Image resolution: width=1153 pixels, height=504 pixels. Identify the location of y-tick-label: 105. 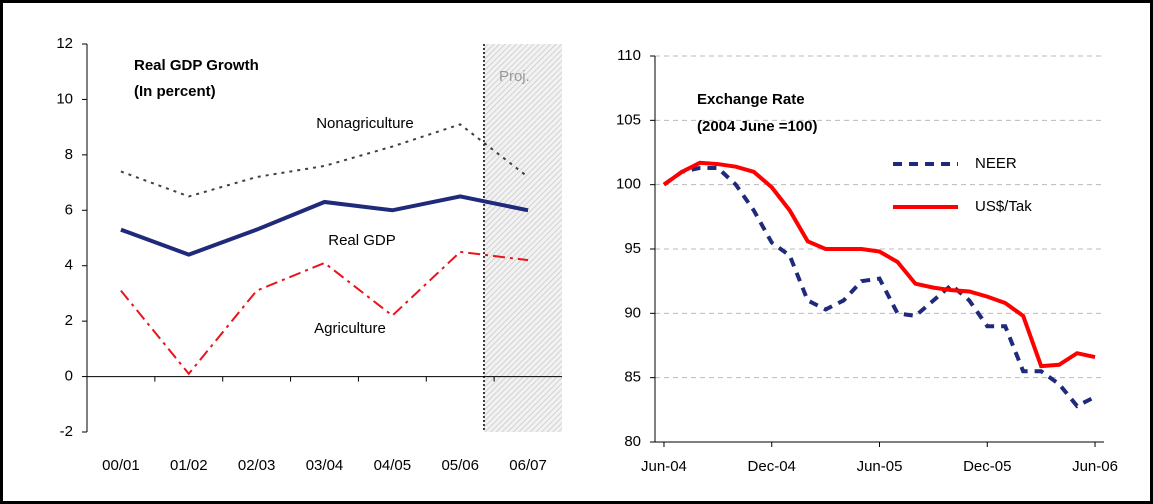
(628, 119).